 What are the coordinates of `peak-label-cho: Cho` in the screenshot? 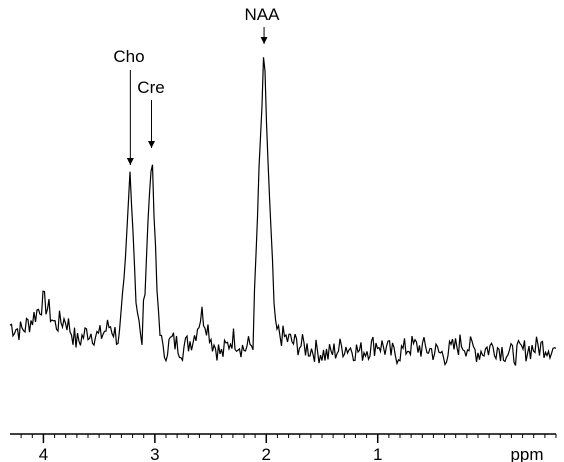 It's located at (128, 56).